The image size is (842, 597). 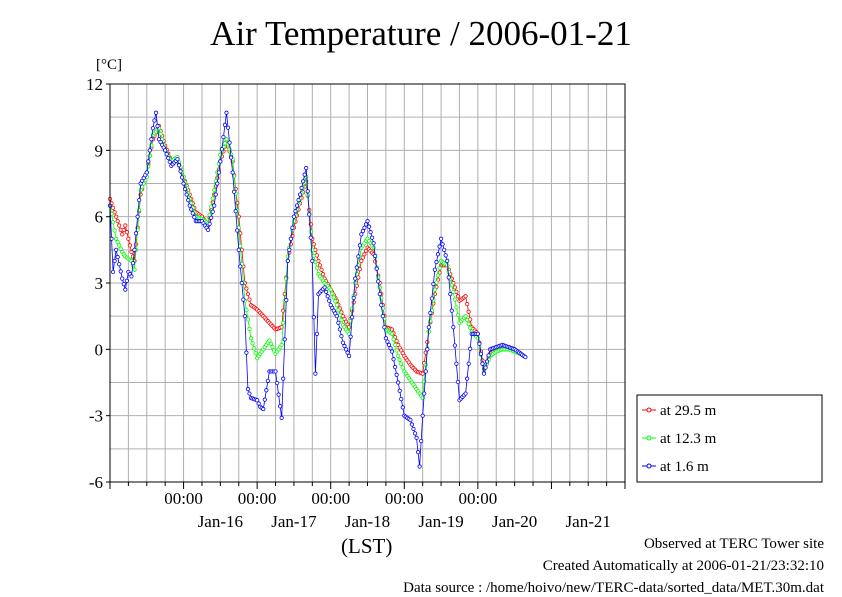 I want to click on x-tick-label-date: Jan-21, so click(x=588, y=521).